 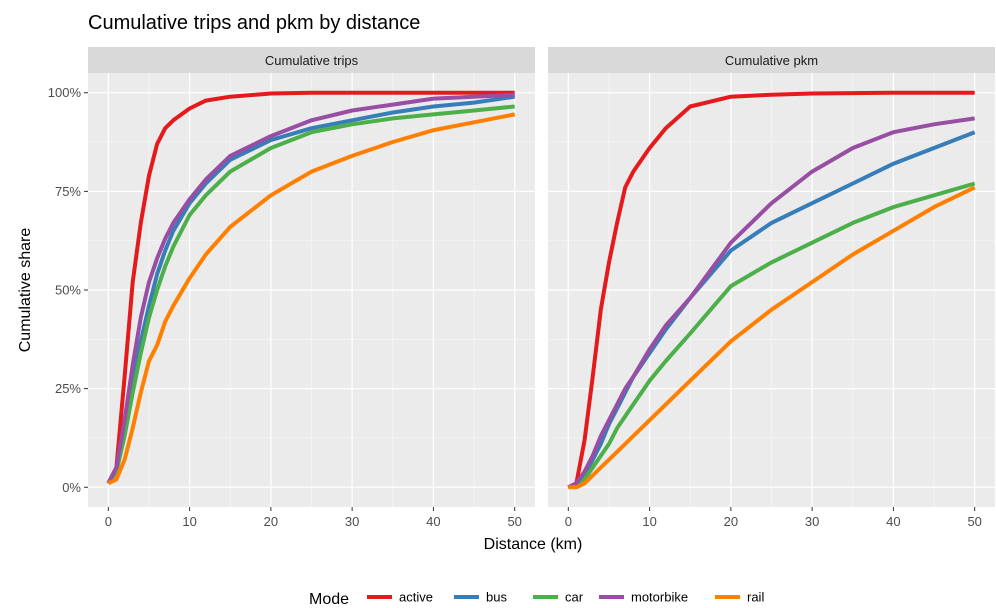 What do you see at coordinates (254, 23) in the screenshot?
I see `chart-title: Cumulative trips and pkm by distance` at bounding box center [254, 23].